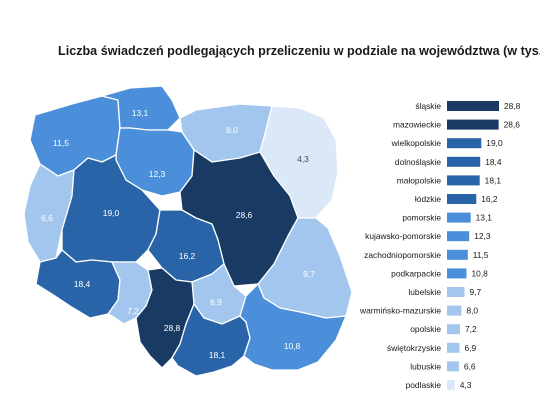 This screenshot has width=540, height=407. Describe the element at coordinates (244, 215) in the screenshot. I see `map-label-mazowieckie: 28,6` at that location.